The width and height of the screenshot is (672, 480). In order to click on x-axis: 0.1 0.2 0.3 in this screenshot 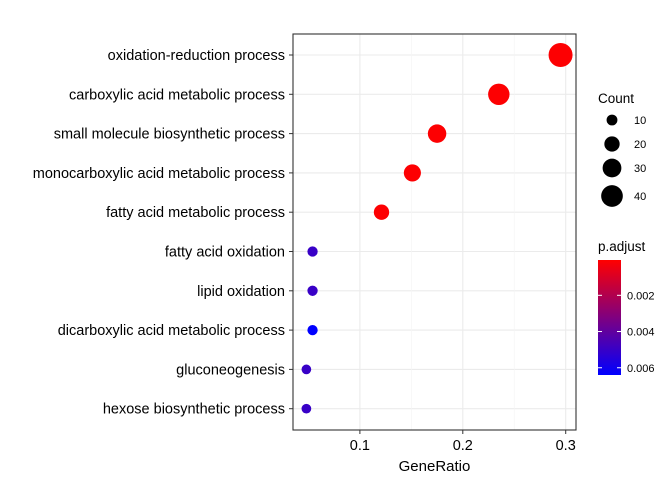, I will do `click(463, 442)`.